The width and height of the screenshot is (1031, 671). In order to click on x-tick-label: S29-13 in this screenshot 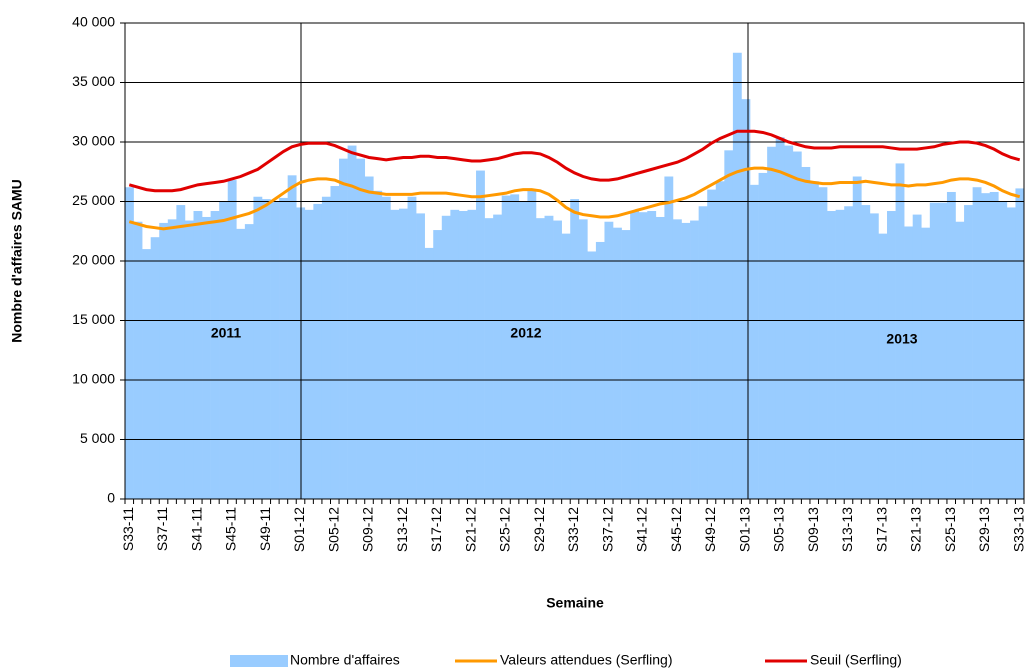, I will do `click(984, 529)`.